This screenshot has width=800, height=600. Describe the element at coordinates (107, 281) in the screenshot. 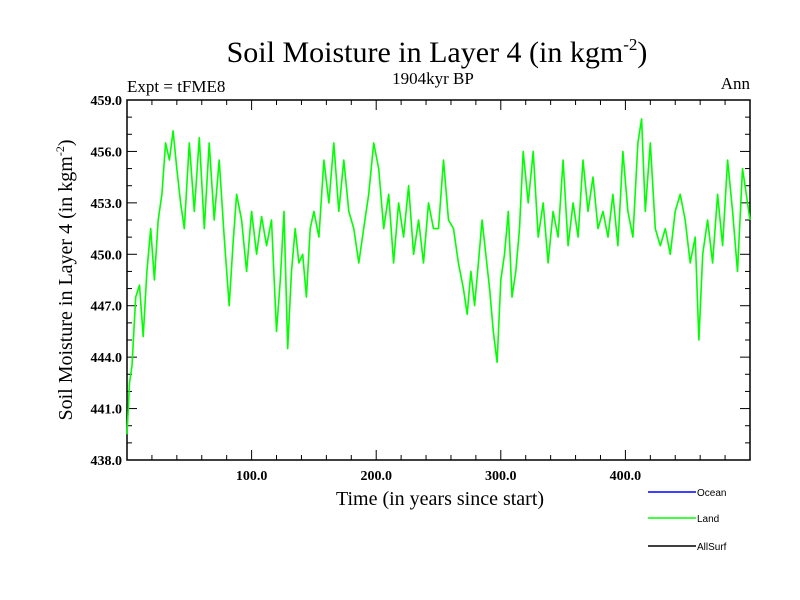

I see `y-tick-labels: 438.0 441.0 444.0 447.0 450.0 453.0 456.0 459.0` at that location.